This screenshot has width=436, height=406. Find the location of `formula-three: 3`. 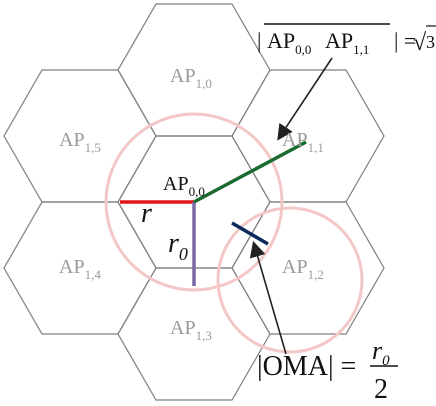

formula-three: 3 is located at coordinates (430, 42).